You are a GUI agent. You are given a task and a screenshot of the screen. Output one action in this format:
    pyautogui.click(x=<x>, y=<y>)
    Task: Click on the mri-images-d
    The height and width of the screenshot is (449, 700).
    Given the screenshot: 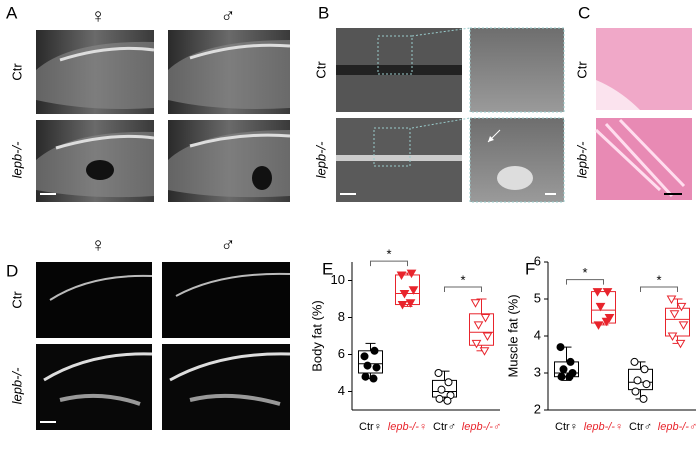 What is the action you would take?
    pyautogui.click(x=163, y=346)
    